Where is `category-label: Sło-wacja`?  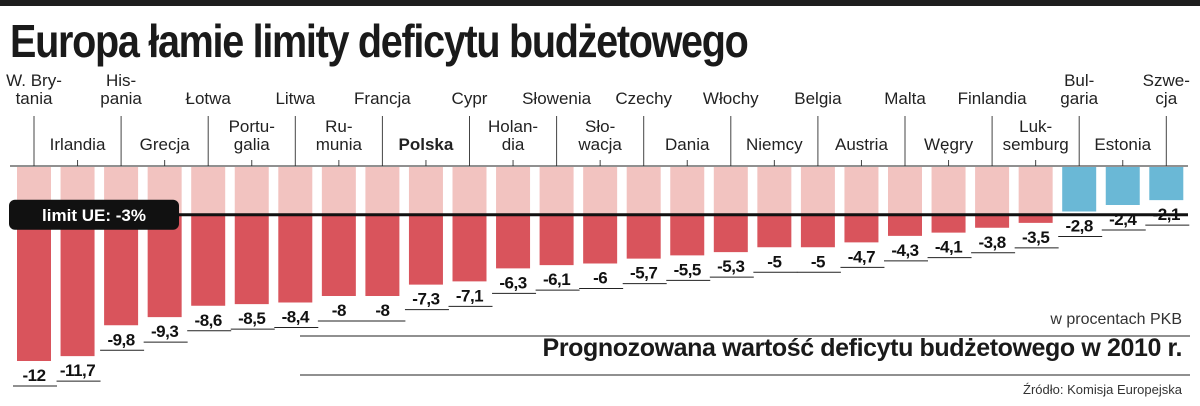
category-label: Sło-wacja is located at coordinates (599, 135).